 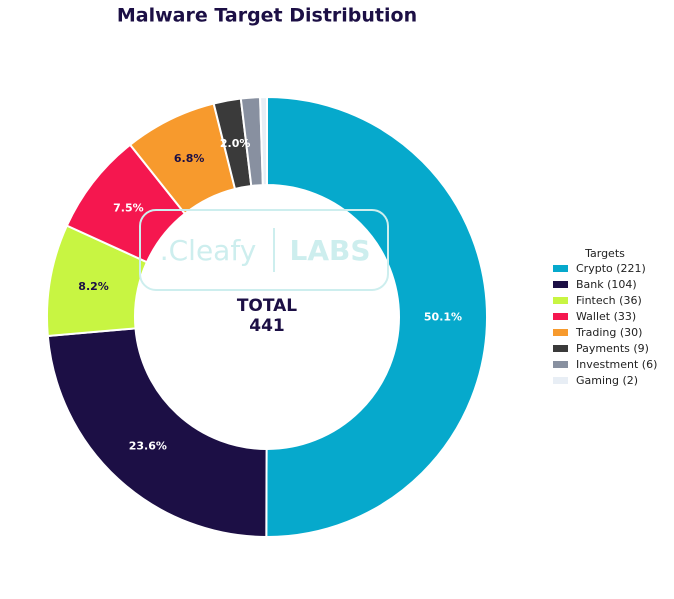 I want to click on watermark-text: LABS, so click(x=329, y=250).